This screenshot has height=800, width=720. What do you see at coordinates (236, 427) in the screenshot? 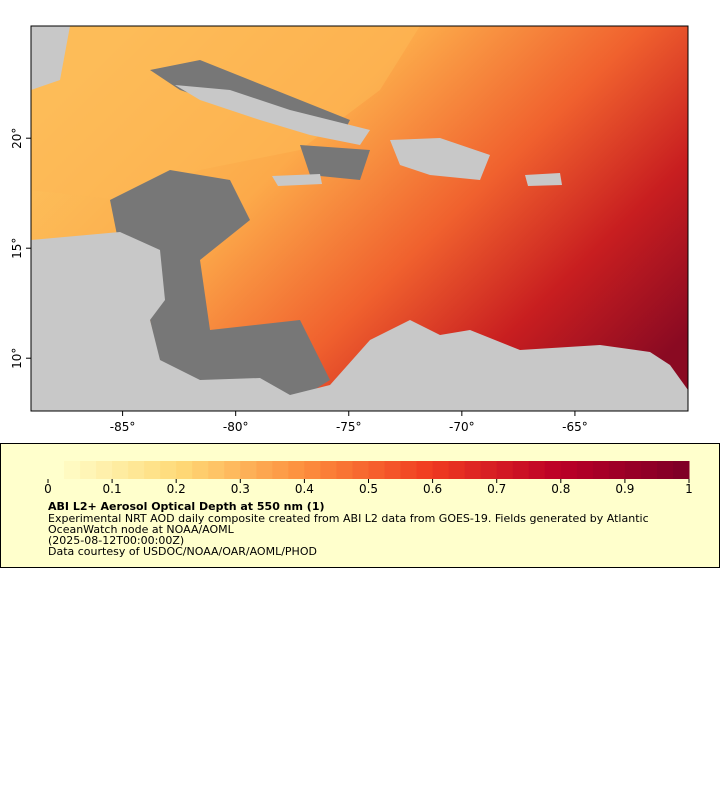
I see `x-tick-label: -80°` at bounding box center [236, 427].